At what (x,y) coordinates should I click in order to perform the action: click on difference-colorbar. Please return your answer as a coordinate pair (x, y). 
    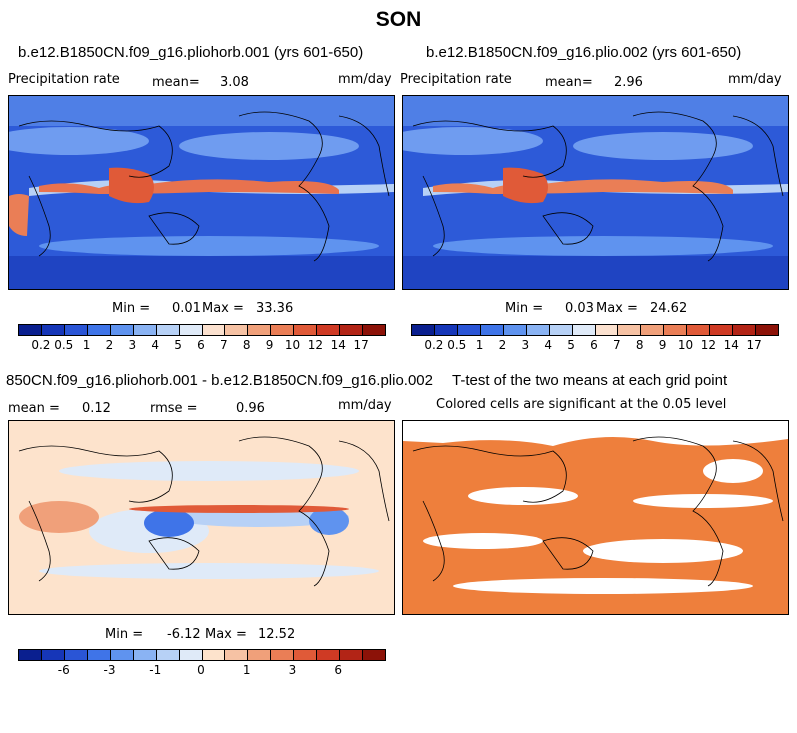
    Looking at the image, I should click on (202, 655).